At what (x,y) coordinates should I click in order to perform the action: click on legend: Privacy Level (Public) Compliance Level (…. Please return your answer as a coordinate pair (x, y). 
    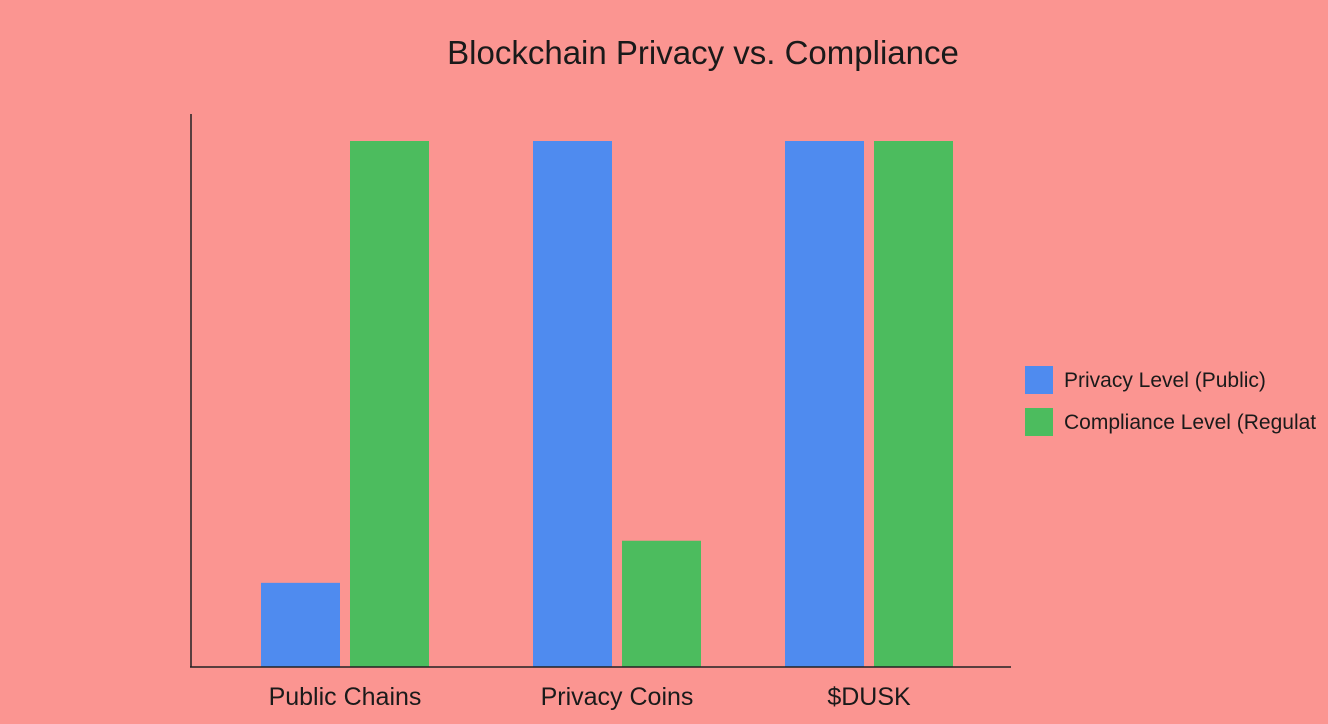
    Looking at the image, I should click on (1170, 401).